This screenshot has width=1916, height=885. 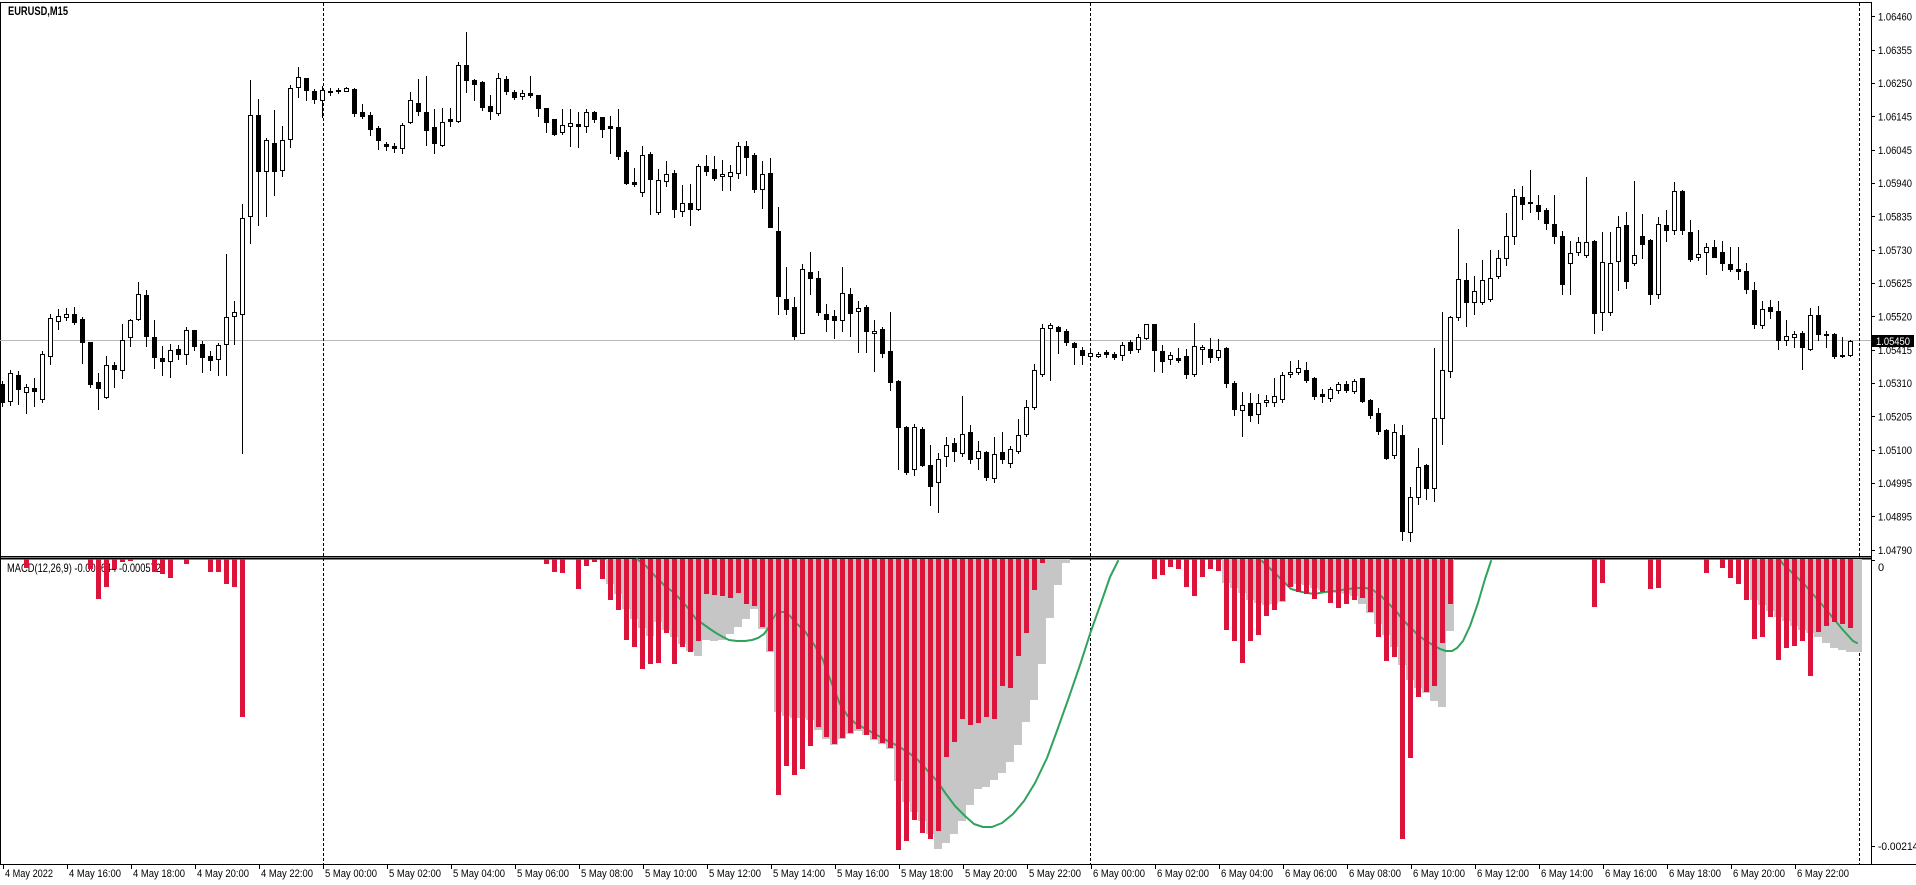 I want to click on svg-text: 1.05205, so click(x=1895, y=418).